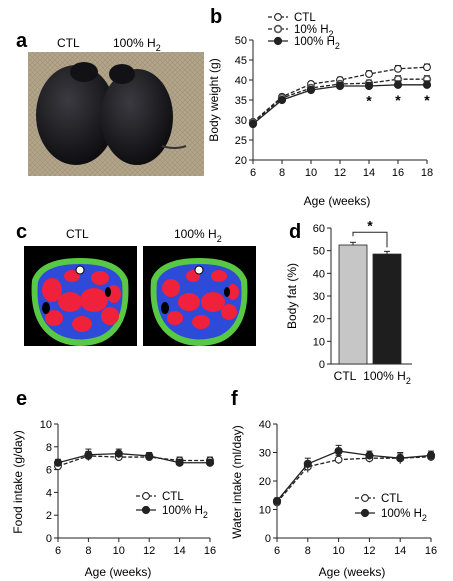 This screenshot has width=453, height=581. I want to click on panel-label-a: a, so click(22, 41).